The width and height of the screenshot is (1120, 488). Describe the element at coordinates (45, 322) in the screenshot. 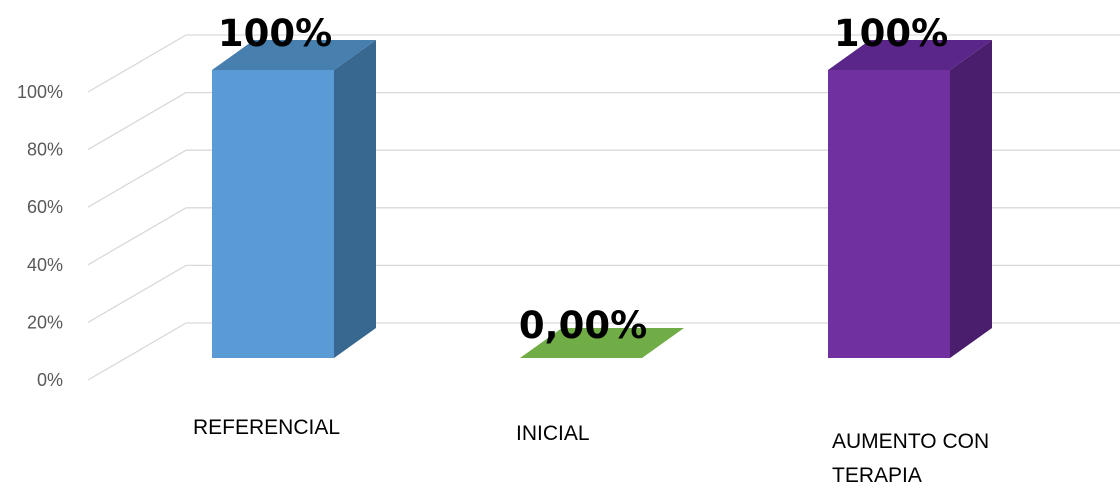

I see `y-tick-label: 20%` at that location.